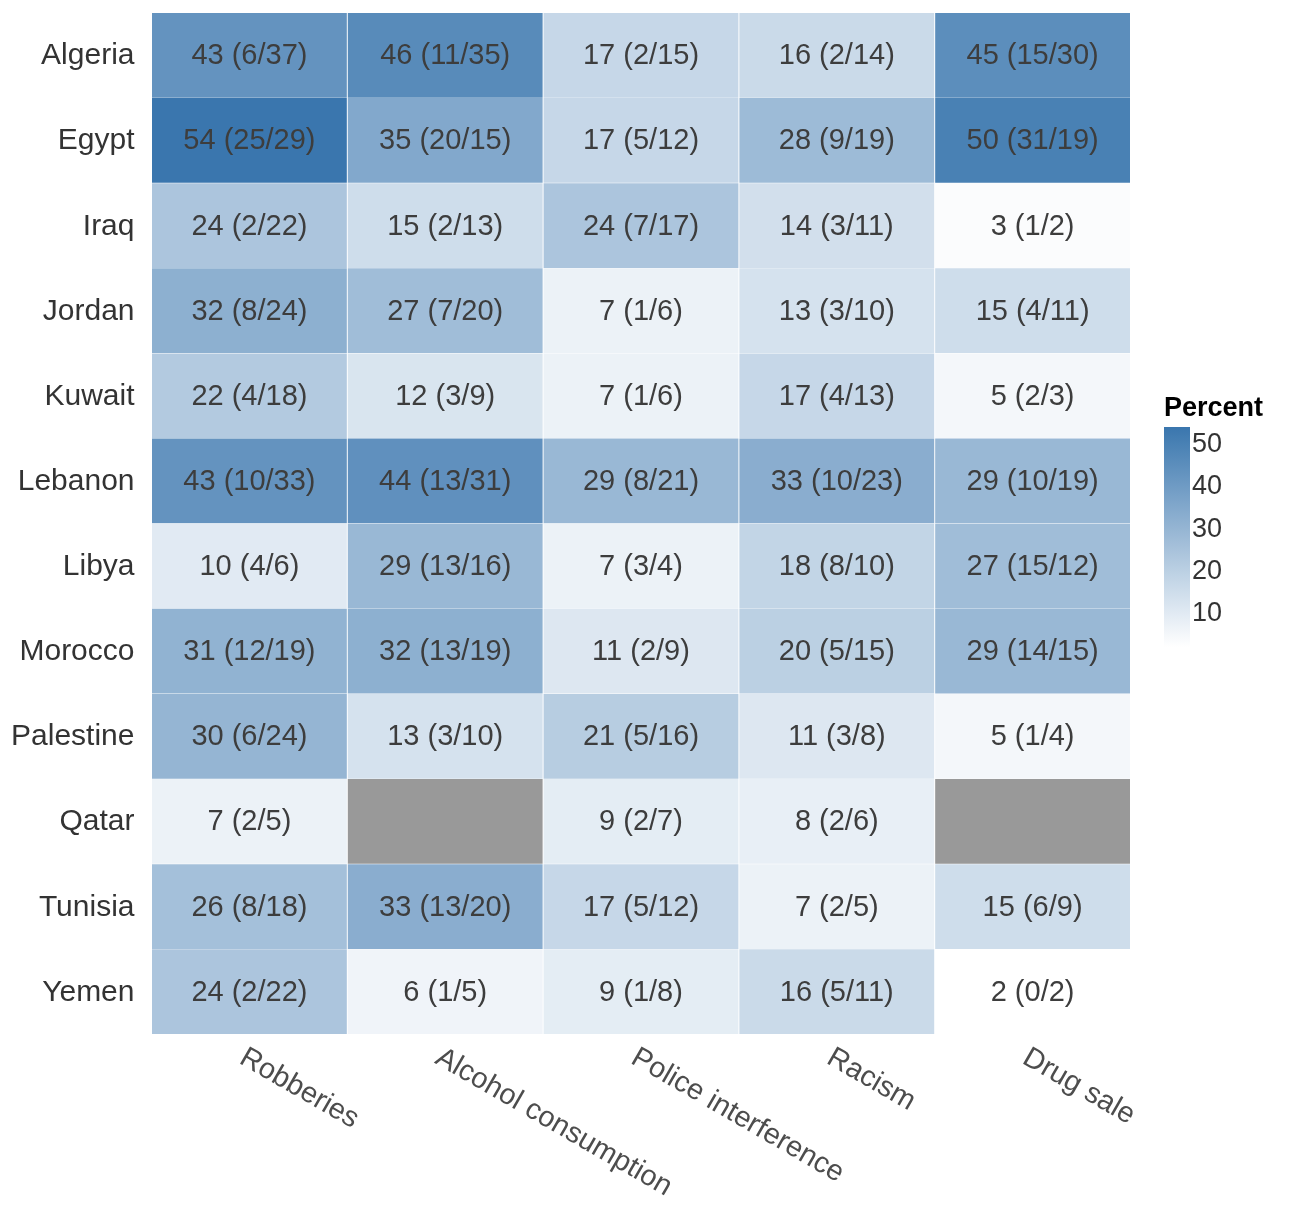 This screenshot has width=1297, height=1213. Describe the element at coordinates (1032, 309) in the screenshot. I see `data-label: 15 (4/11)` at that location.